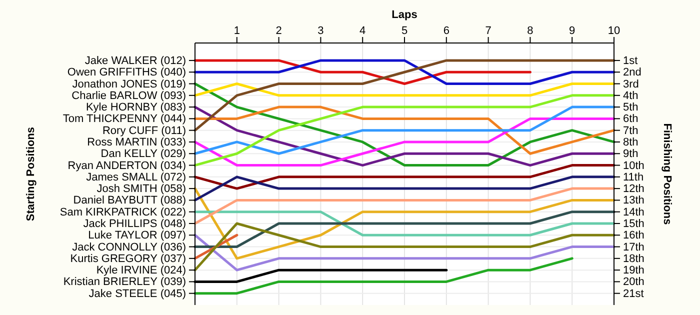 This screenshot has width=700, height=315. I want to click on y2-tick-label: 1st, so click(630, 60).